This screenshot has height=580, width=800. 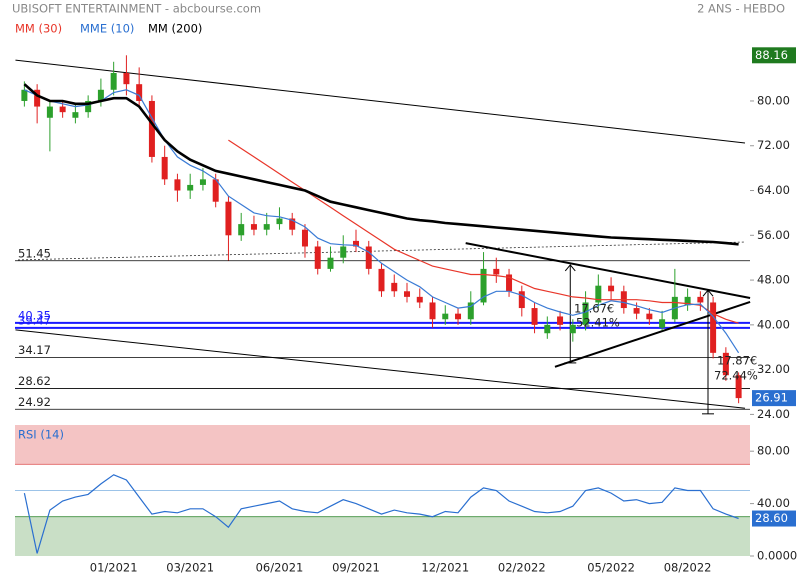 What do you see at coordinates (445, 568) in the screenshot?
I see `x-tick-label: 12/2021` at bounding box center [445, 568].